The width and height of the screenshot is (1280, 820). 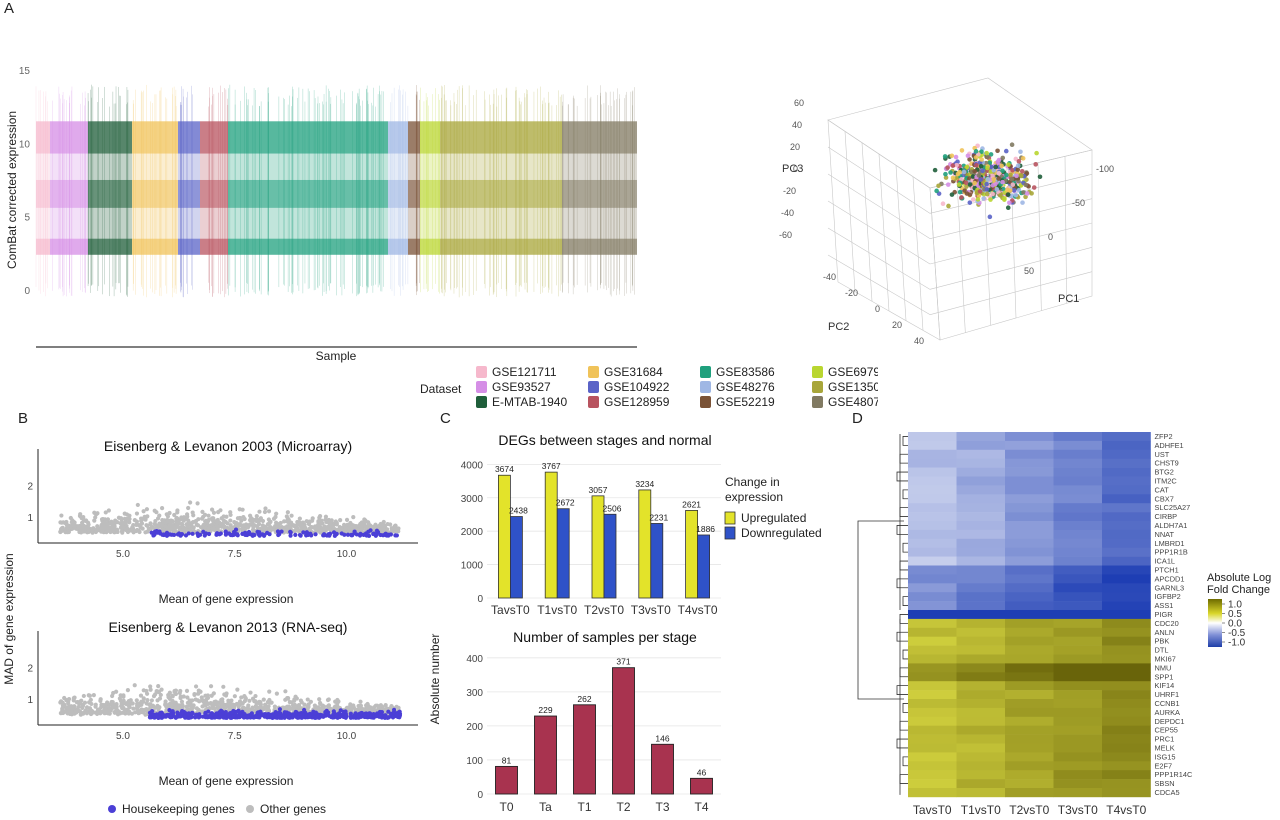 I want to click on heatmap-row-label: SBSN, so click(x=1165, y=783).